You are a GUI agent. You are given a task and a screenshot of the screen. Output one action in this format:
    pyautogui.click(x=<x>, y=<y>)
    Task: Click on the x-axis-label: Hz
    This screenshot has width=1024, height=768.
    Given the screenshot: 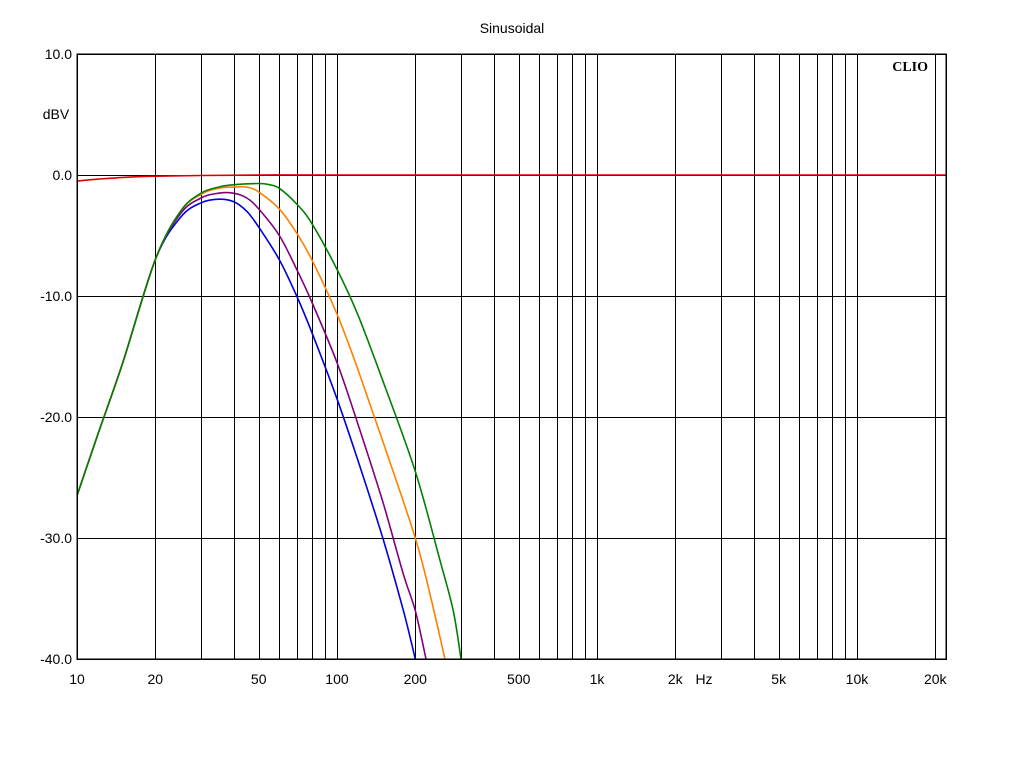 What is the action you would take?
    pyautogui.click(x=703, y=679)
    